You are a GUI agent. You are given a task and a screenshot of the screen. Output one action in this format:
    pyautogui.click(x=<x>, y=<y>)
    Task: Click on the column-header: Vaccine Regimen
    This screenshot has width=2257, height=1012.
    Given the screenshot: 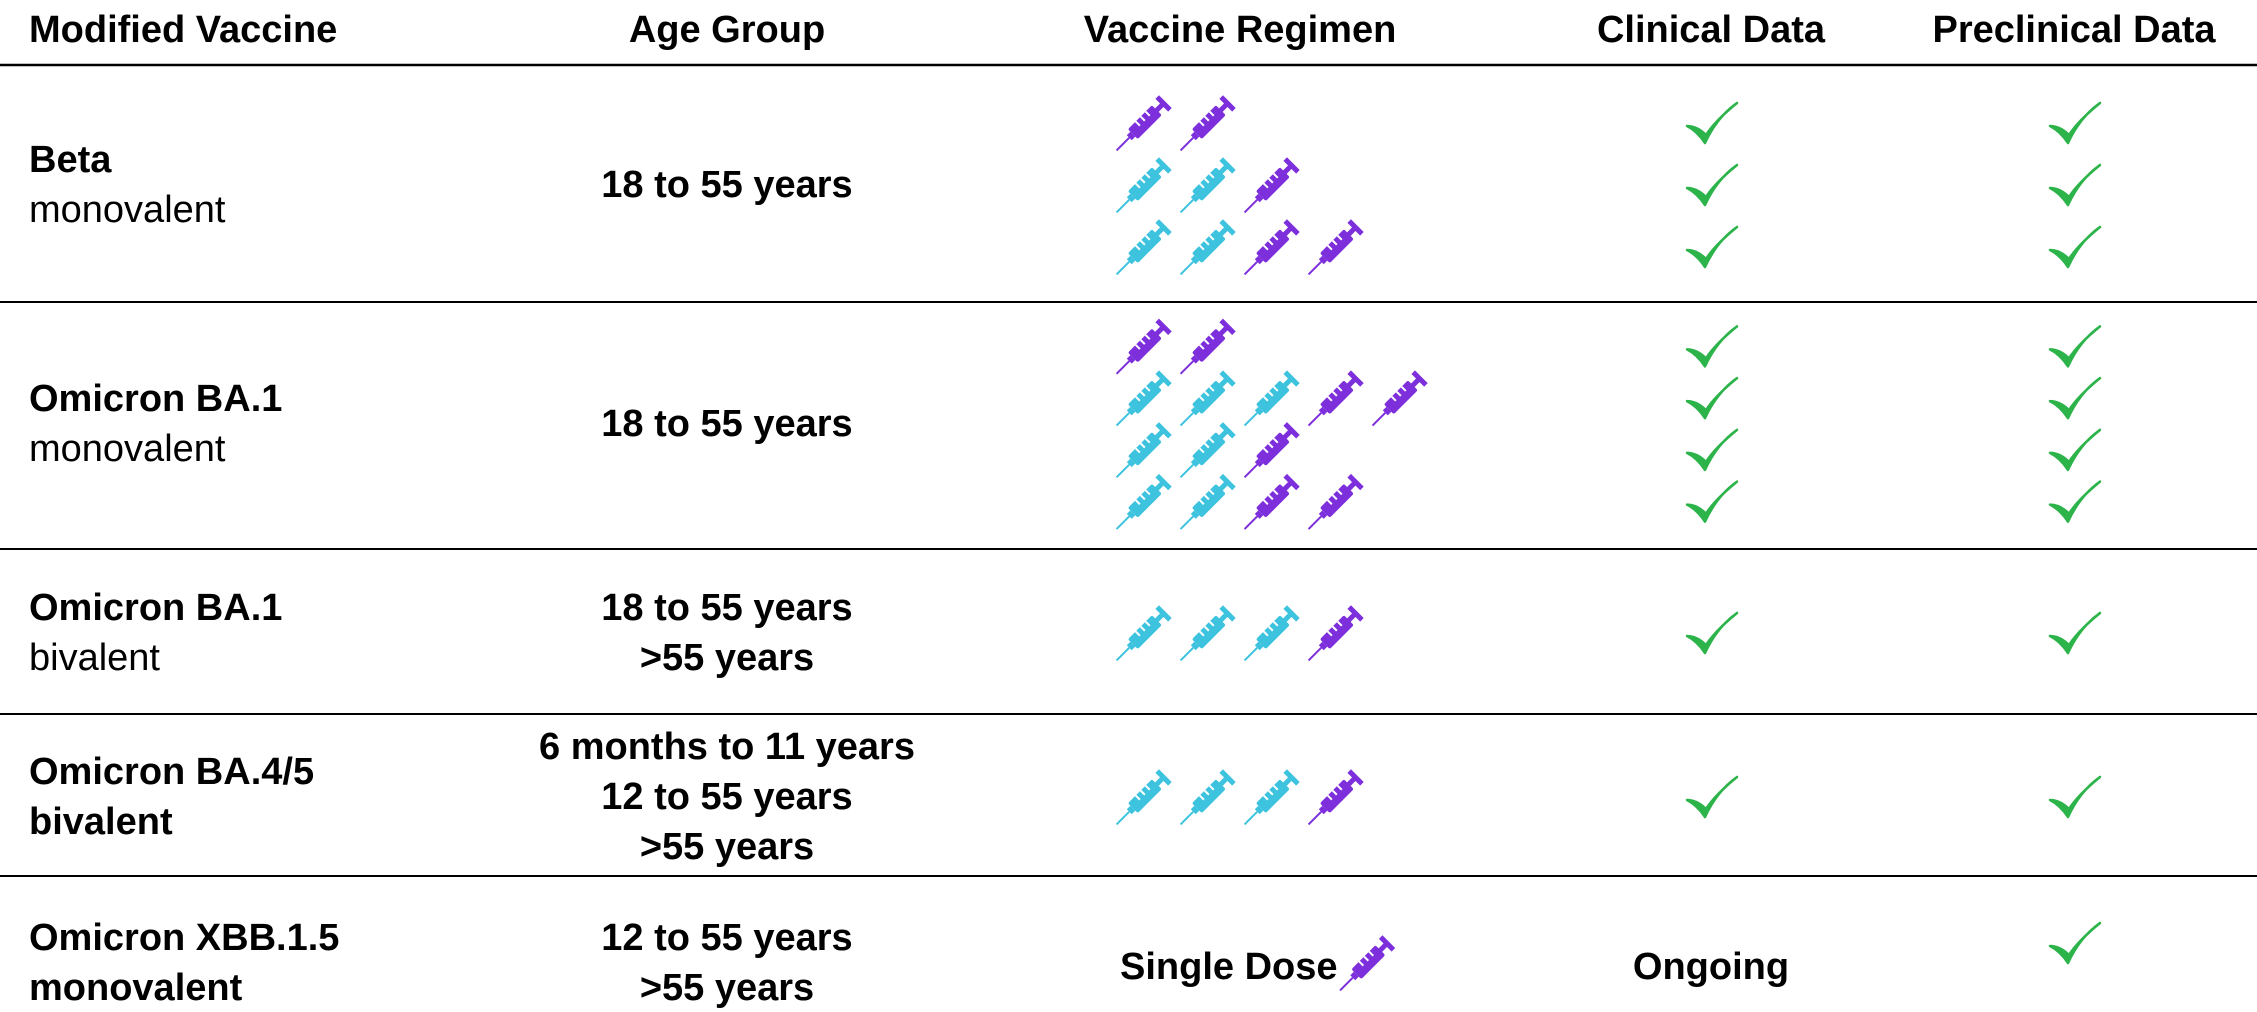 What is the action you would take?
    pyautogui.click(x=1240, y=30)
    